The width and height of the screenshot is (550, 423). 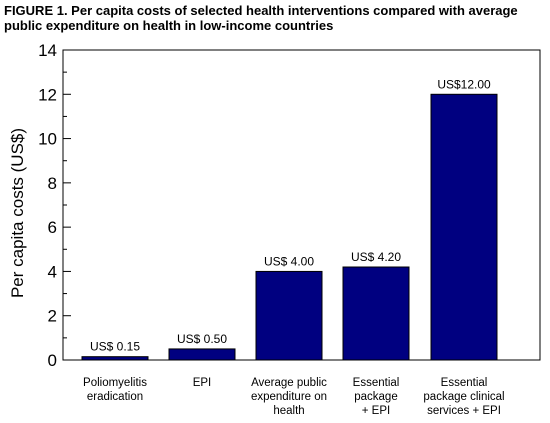 I want to click on x-category-label: package, so click(x=375, y=397).